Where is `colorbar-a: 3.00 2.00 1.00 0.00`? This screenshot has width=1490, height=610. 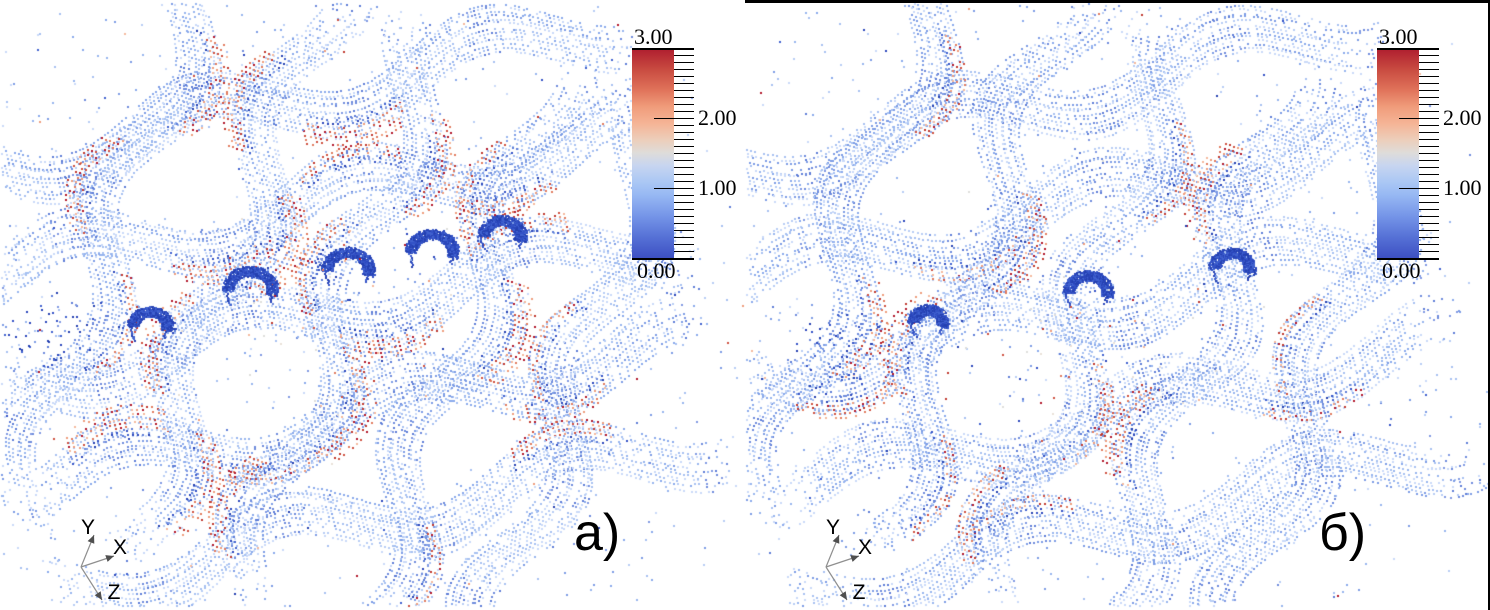 colorbar-a: 3.00 2.00 1.00 0.00 is located at coordinates (688, 157).